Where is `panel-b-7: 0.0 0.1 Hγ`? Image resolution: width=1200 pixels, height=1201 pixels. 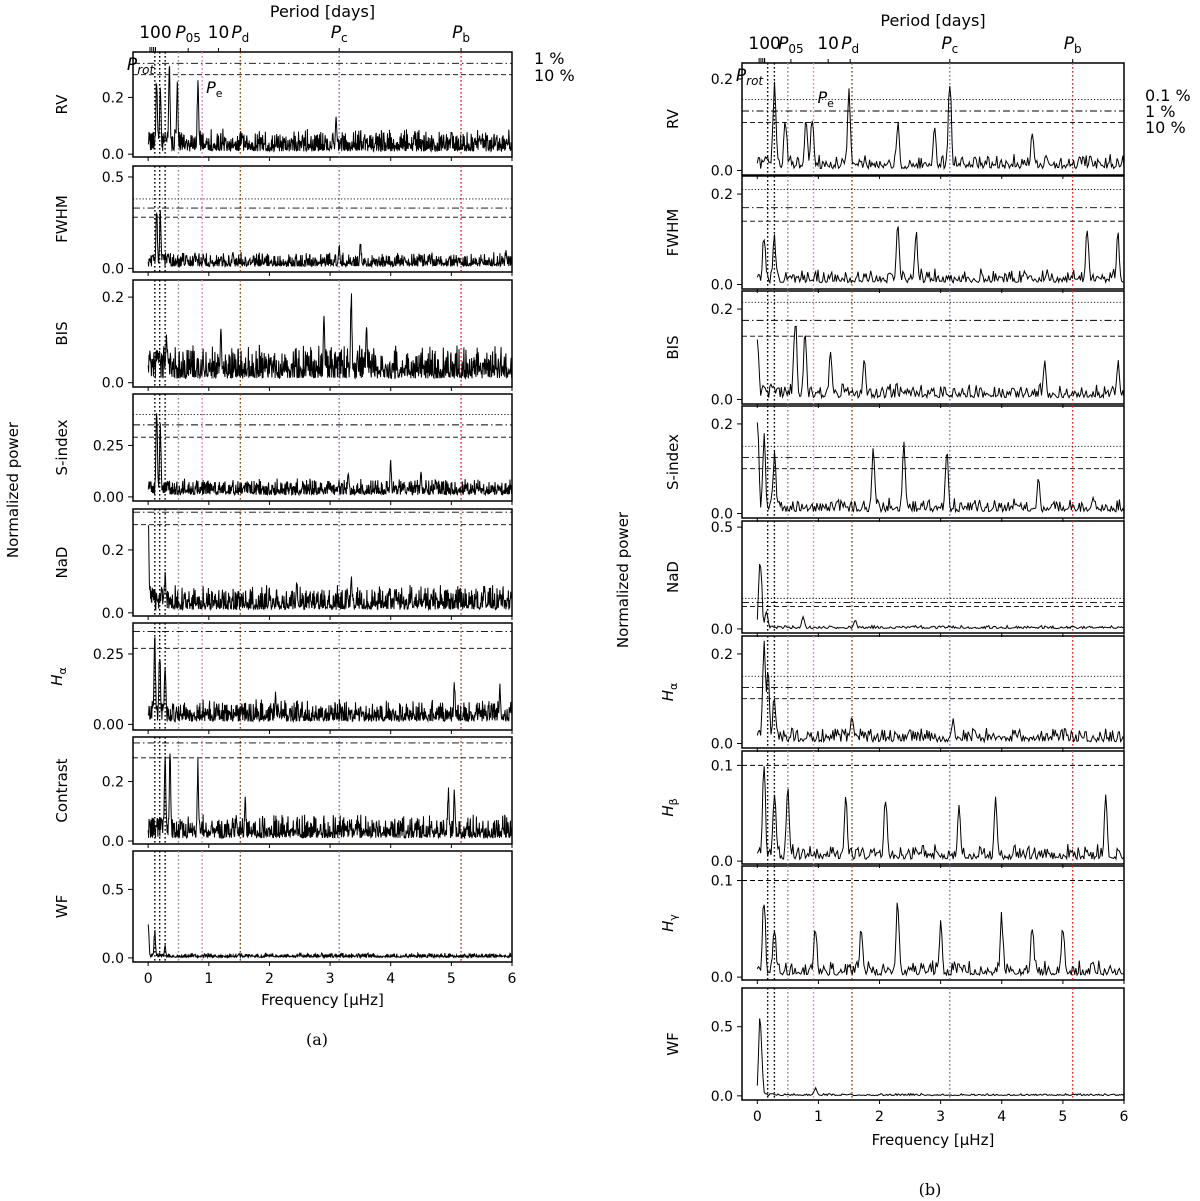
panel-b-7: 0.0 0.1 Hγ is located at coordinates (892, 925).